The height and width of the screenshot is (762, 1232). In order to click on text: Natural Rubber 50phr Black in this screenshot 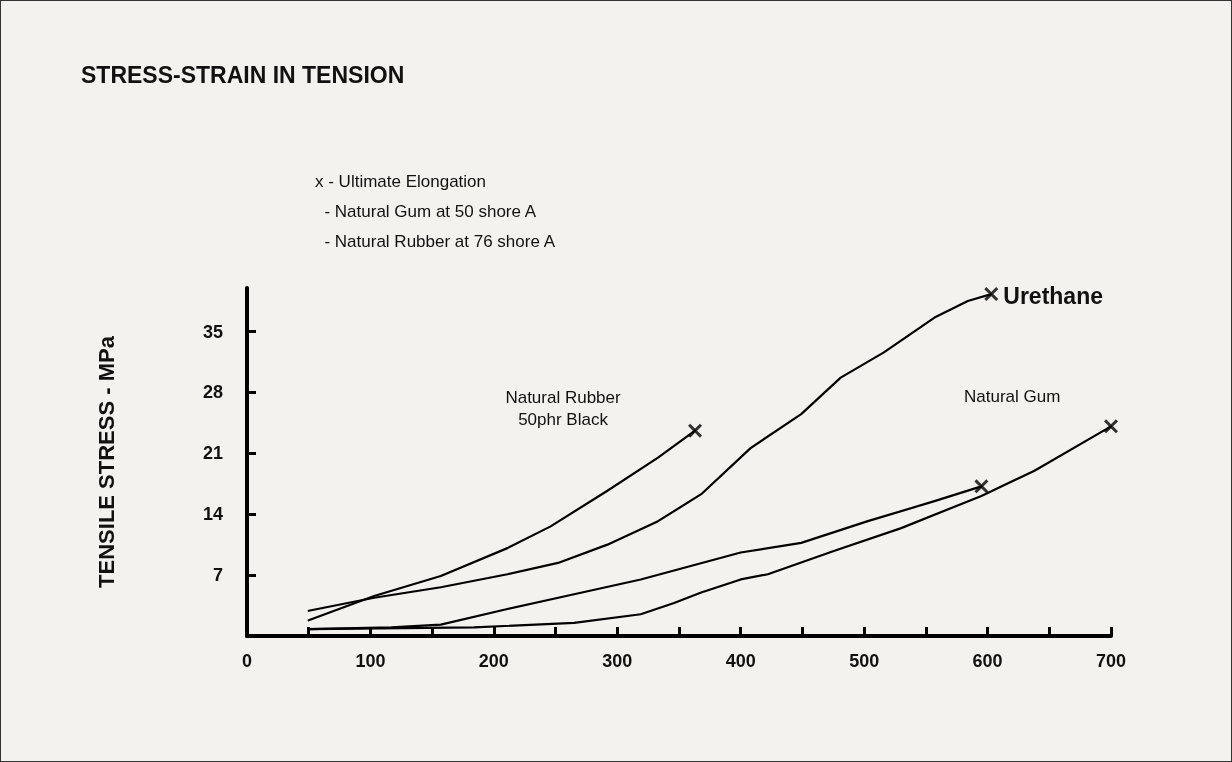, I will do `click(563, 409)`.